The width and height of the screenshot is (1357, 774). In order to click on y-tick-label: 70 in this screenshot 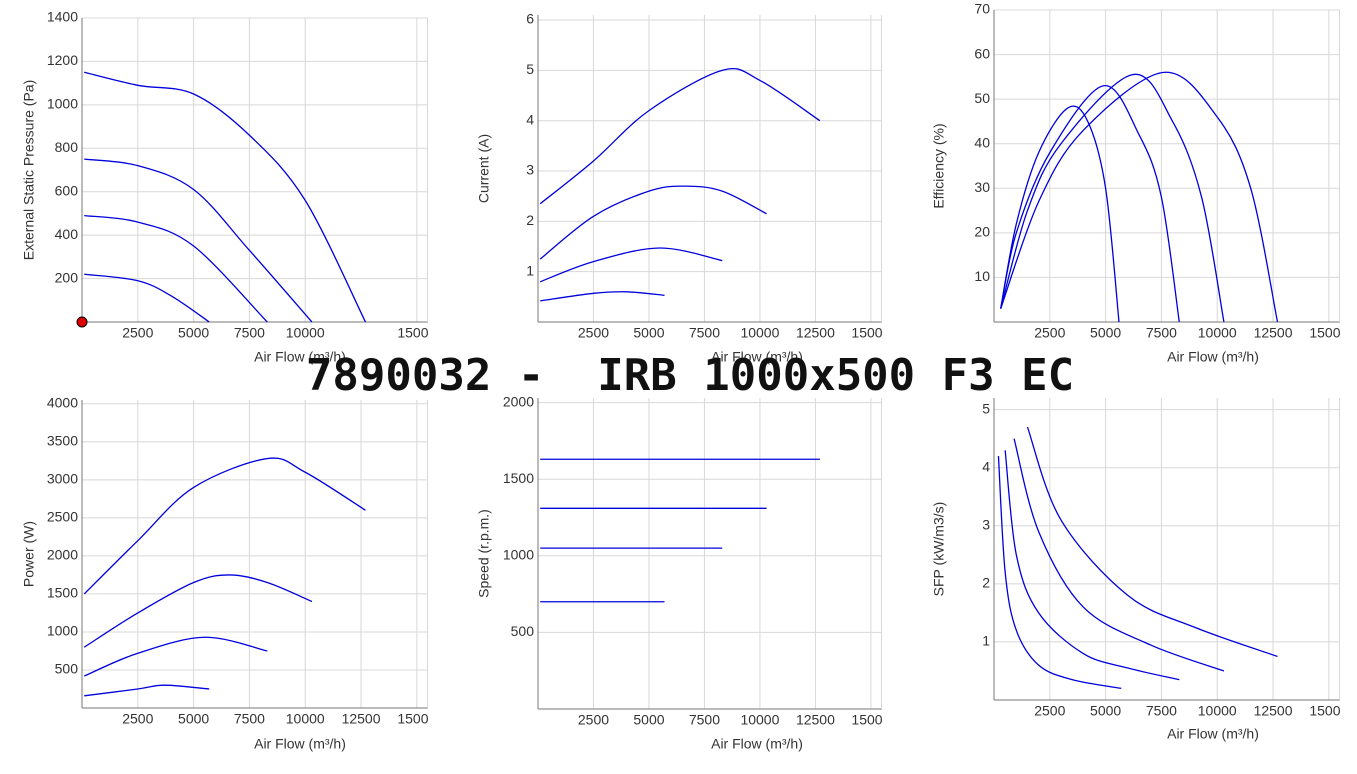, I will do `click(982, 9)`.